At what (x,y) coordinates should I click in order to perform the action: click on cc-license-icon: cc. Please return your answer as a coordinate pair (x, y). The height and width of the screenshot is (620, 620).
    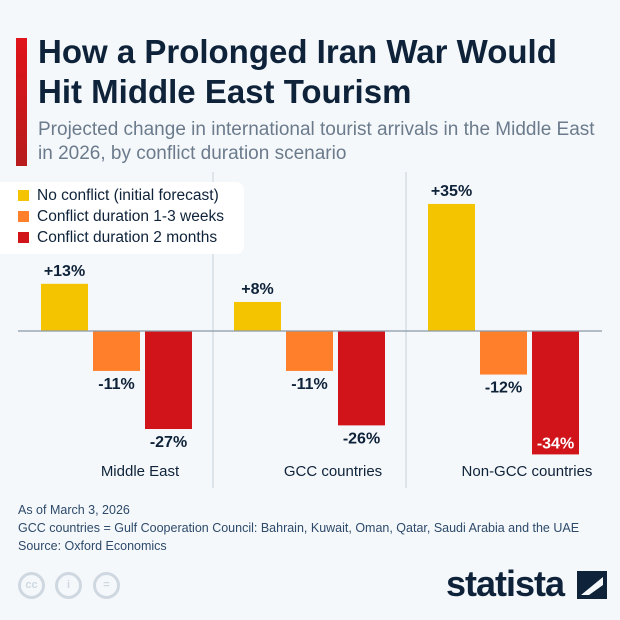
    Looking at the image, I should click on (31, 585).